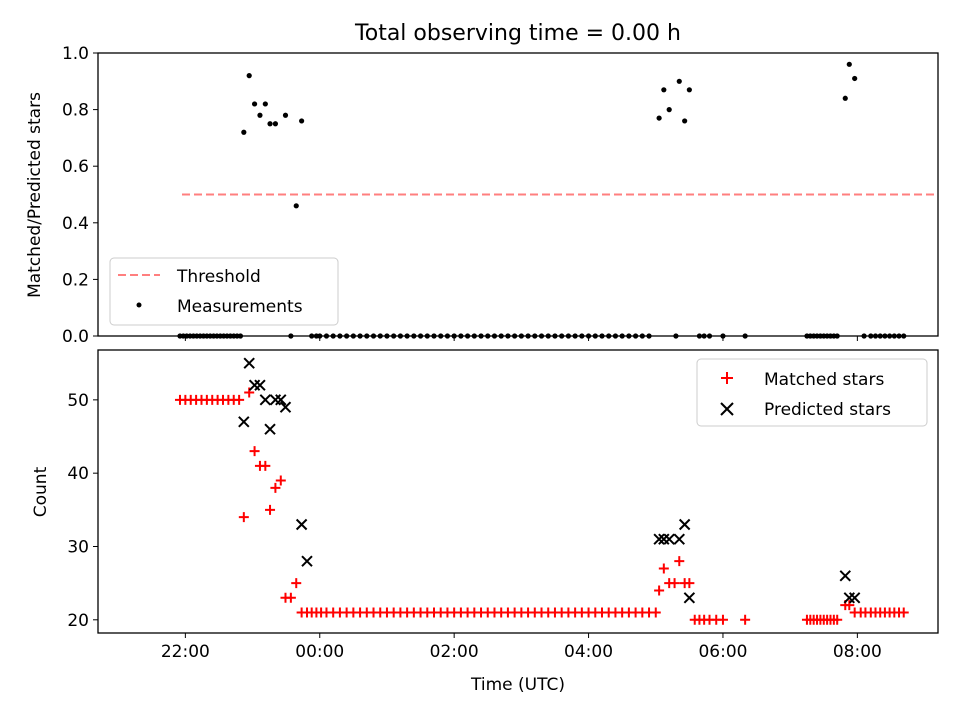 The width and height of the screenshot is (960, 720). Describe the element at coordinates (78, 401) in the screenshot. I see `bottom-y-tick-label: 50` at that location.